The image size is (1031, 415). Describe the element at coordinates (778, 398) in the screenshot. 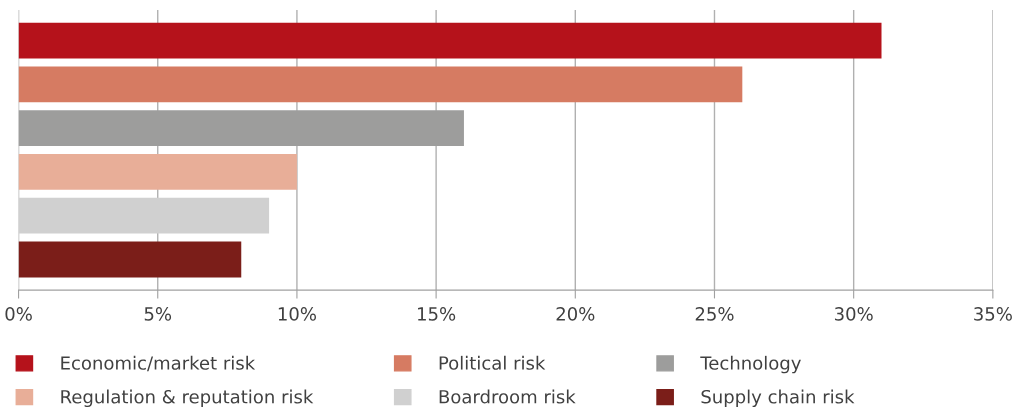

I see `legend-label: Supply chain risk` at that location.